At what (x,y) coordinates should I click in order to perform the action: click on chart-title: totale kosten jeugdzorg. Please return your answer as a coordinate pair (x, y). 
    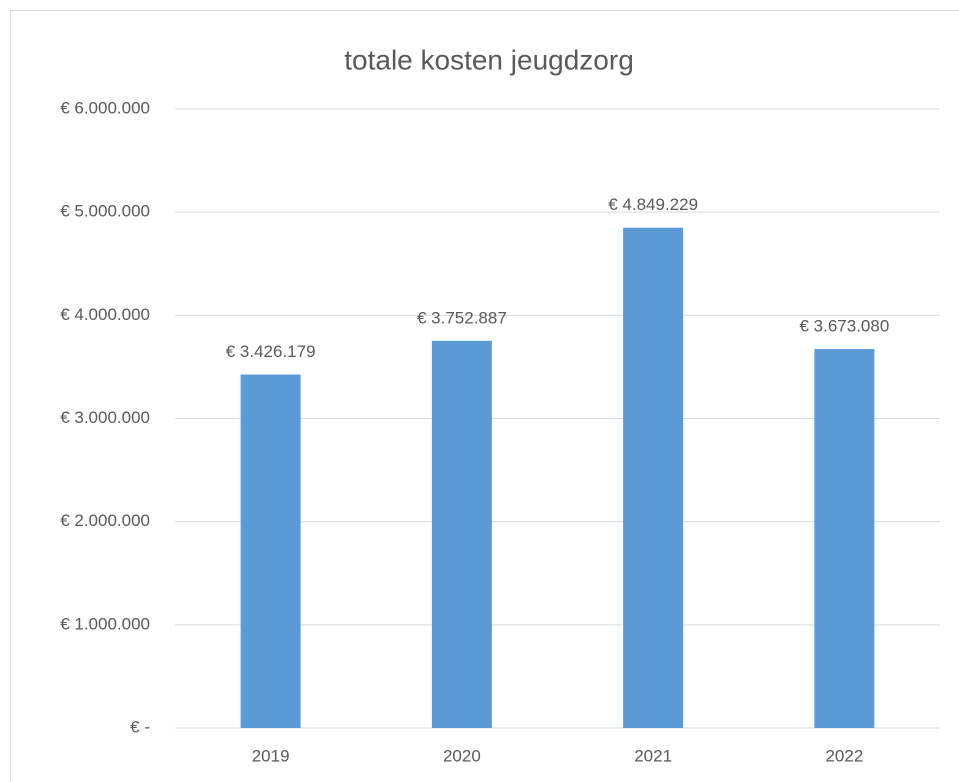
    Looking at the image, I should click on (489, 59).